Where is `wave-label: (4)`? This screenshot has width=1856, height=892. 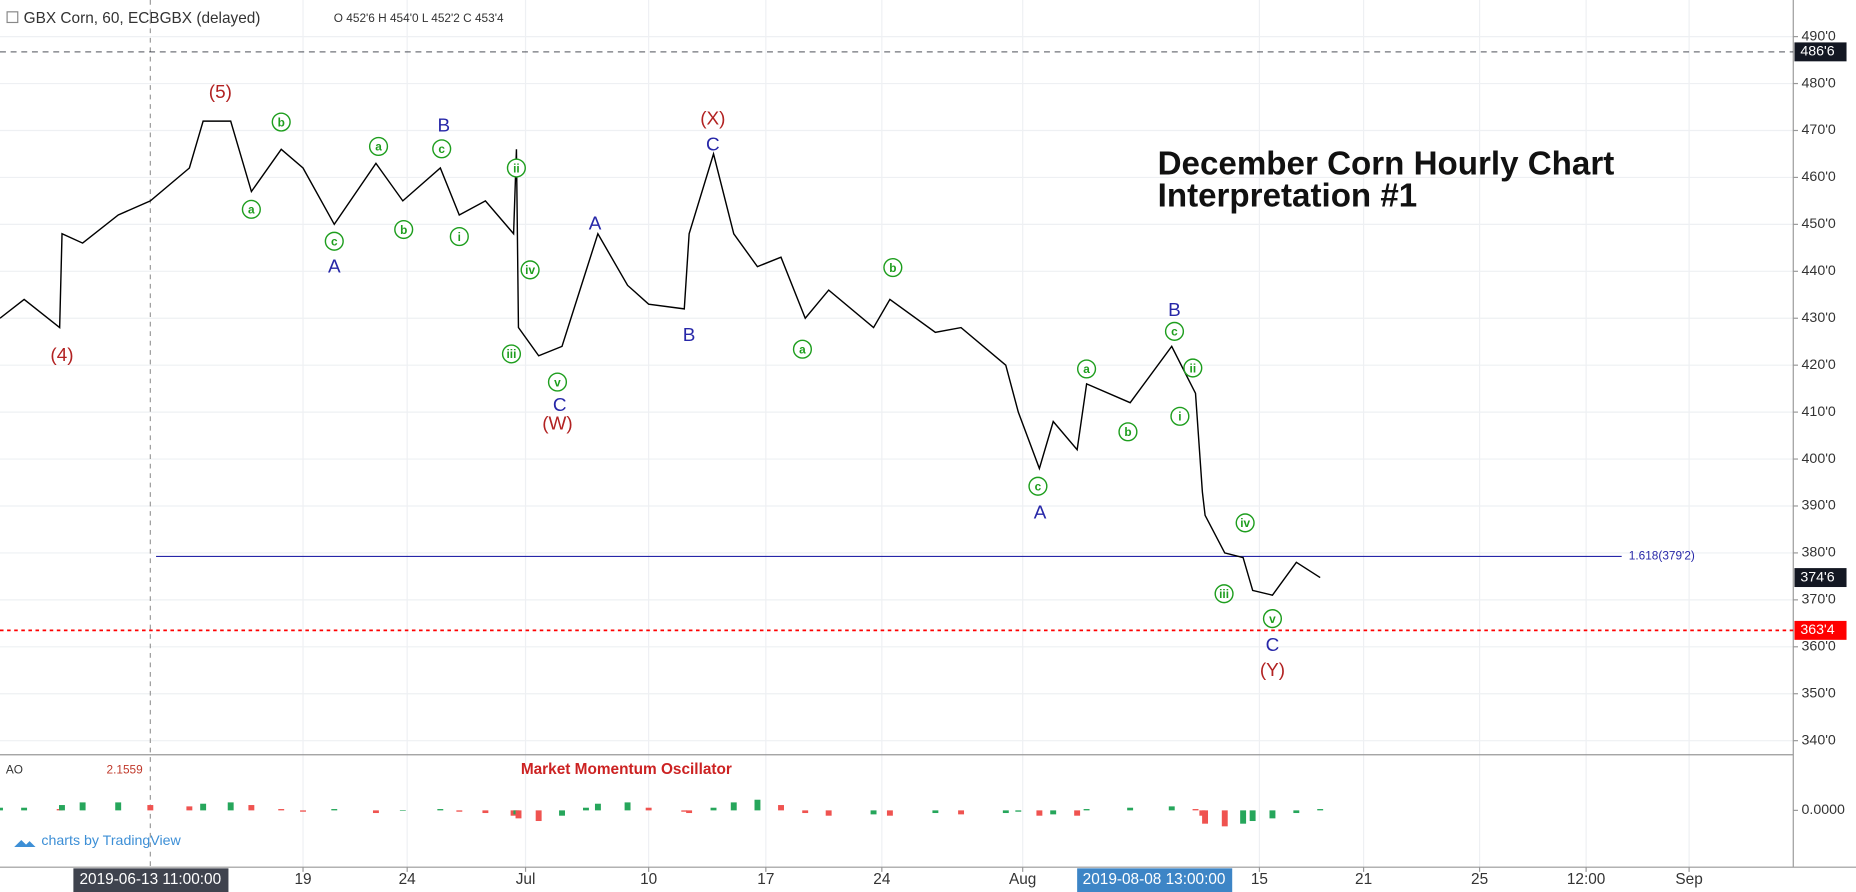
wave-label: (4) is located at coordinates (61, 355).